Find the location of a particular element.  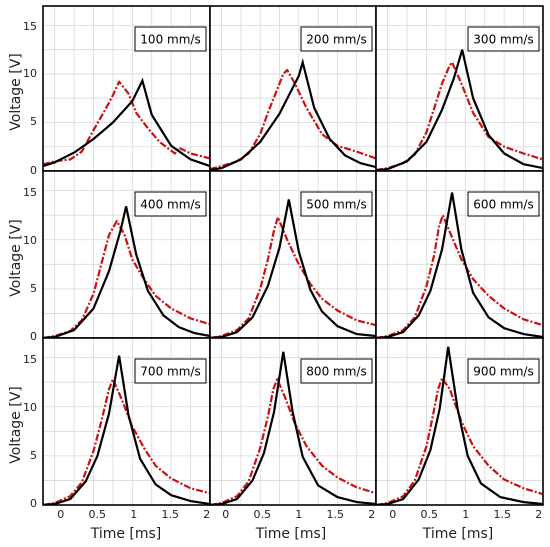

x-tick-col3-4: 2 is located at coordinates (538, 514).